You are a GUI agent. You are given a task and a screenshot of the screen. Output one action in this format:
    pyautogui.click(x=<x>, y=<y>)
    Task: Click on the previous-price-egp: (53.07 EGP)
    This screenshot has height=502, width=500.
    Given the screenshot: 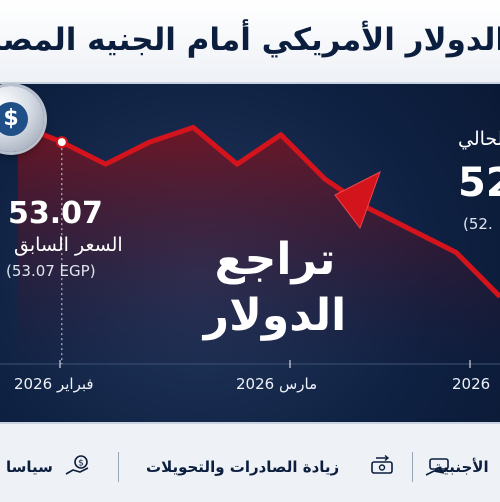 What is the action you would take?
    pyautogui.click(x=51, y=271)
    